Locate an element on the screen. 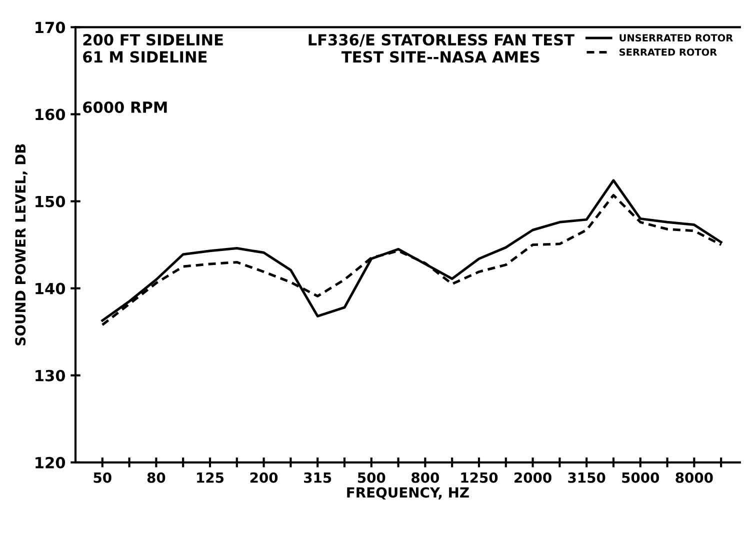 The height and width of the screenshot is (544, 755). x-tick-label: 200 is located at coordinates (264, 477).